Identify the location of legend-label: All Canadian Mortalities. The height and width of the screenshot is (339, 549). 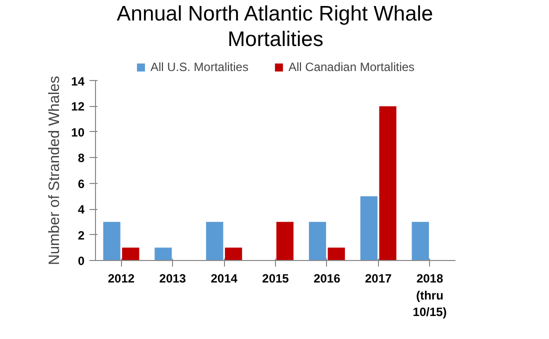
(351, 67).